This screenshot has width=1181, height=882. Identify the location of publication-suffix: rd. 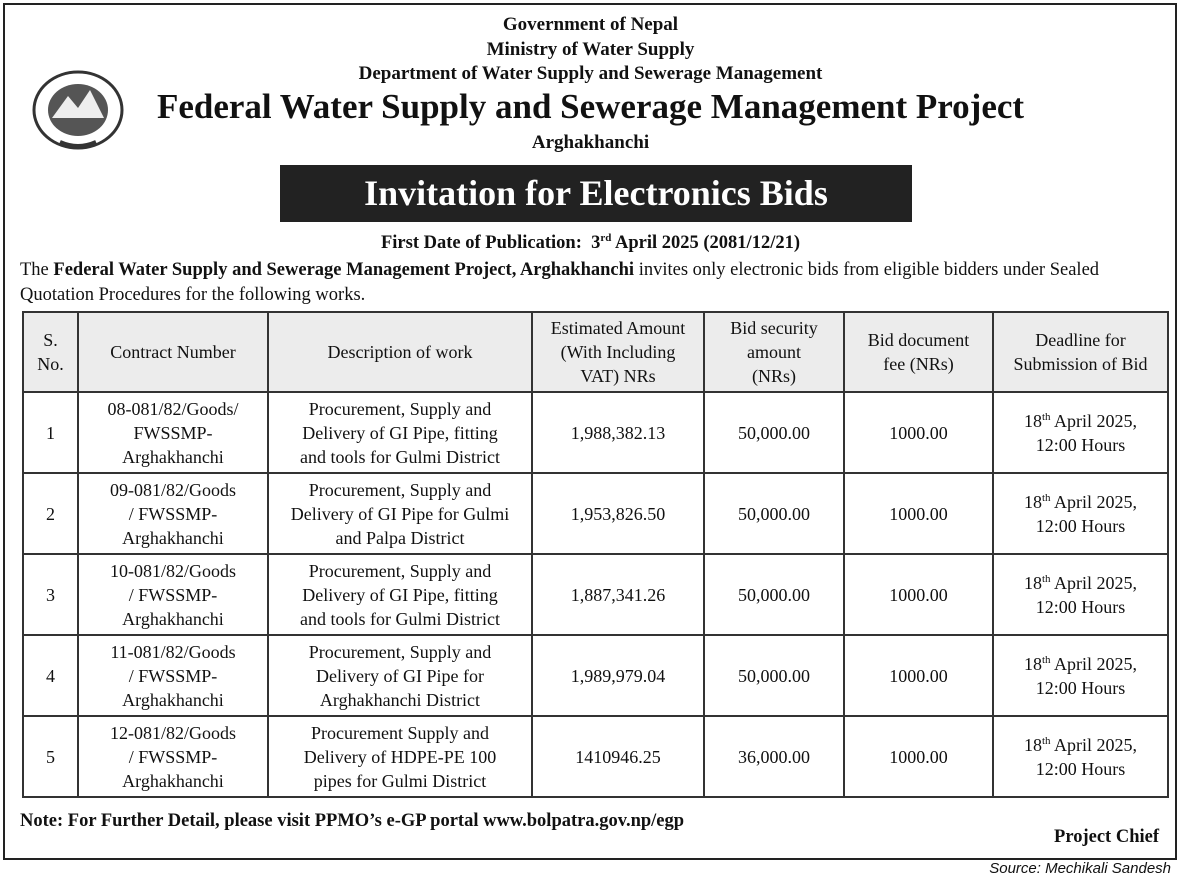
(606, 237).